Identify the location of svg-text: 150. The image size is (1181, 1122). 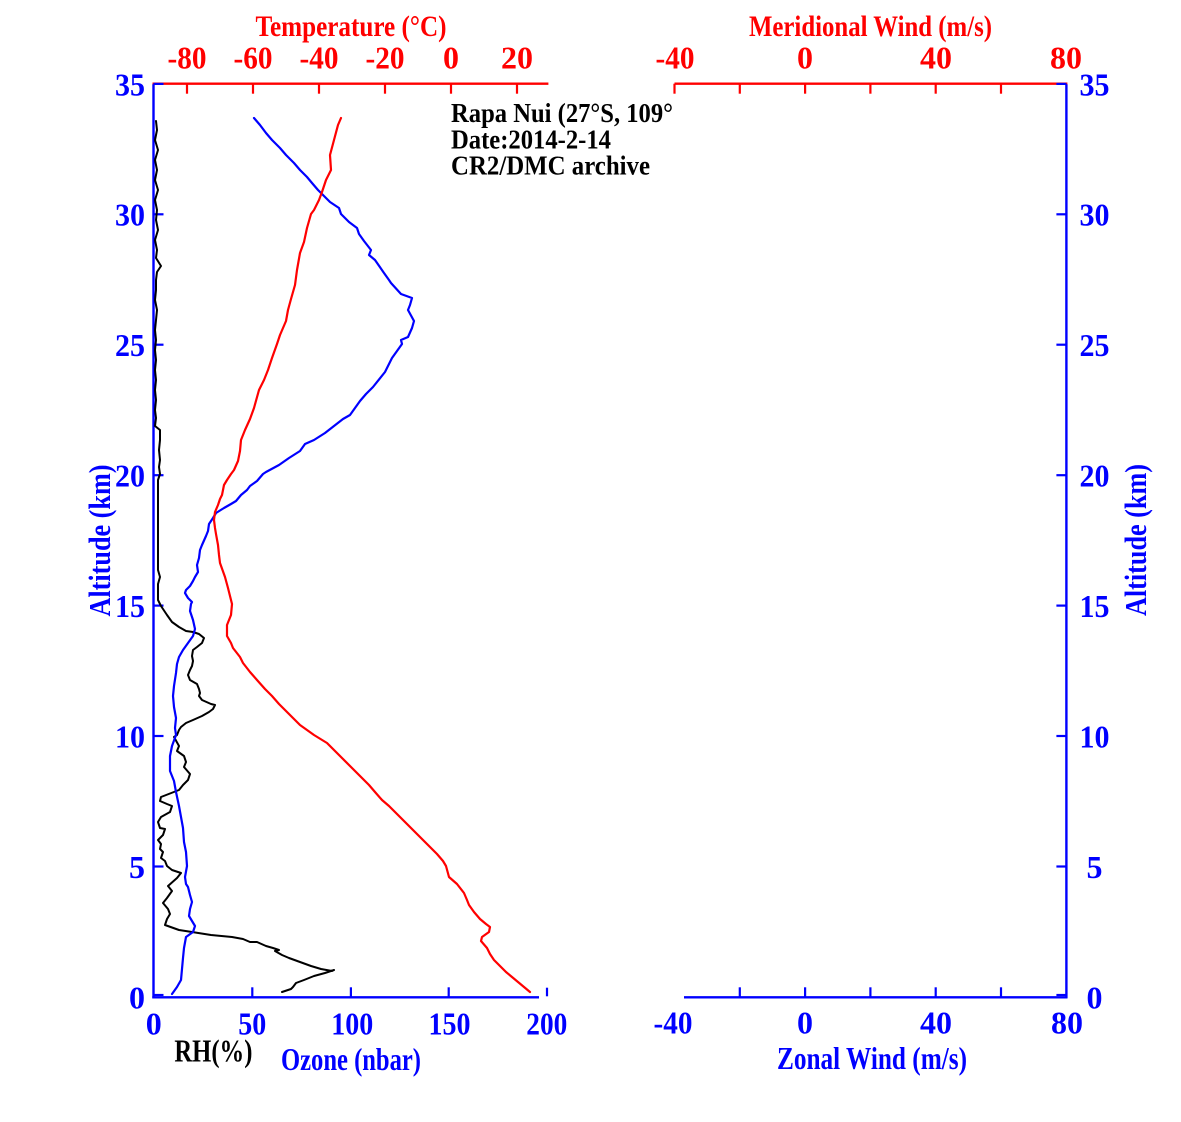
(450, 1024).